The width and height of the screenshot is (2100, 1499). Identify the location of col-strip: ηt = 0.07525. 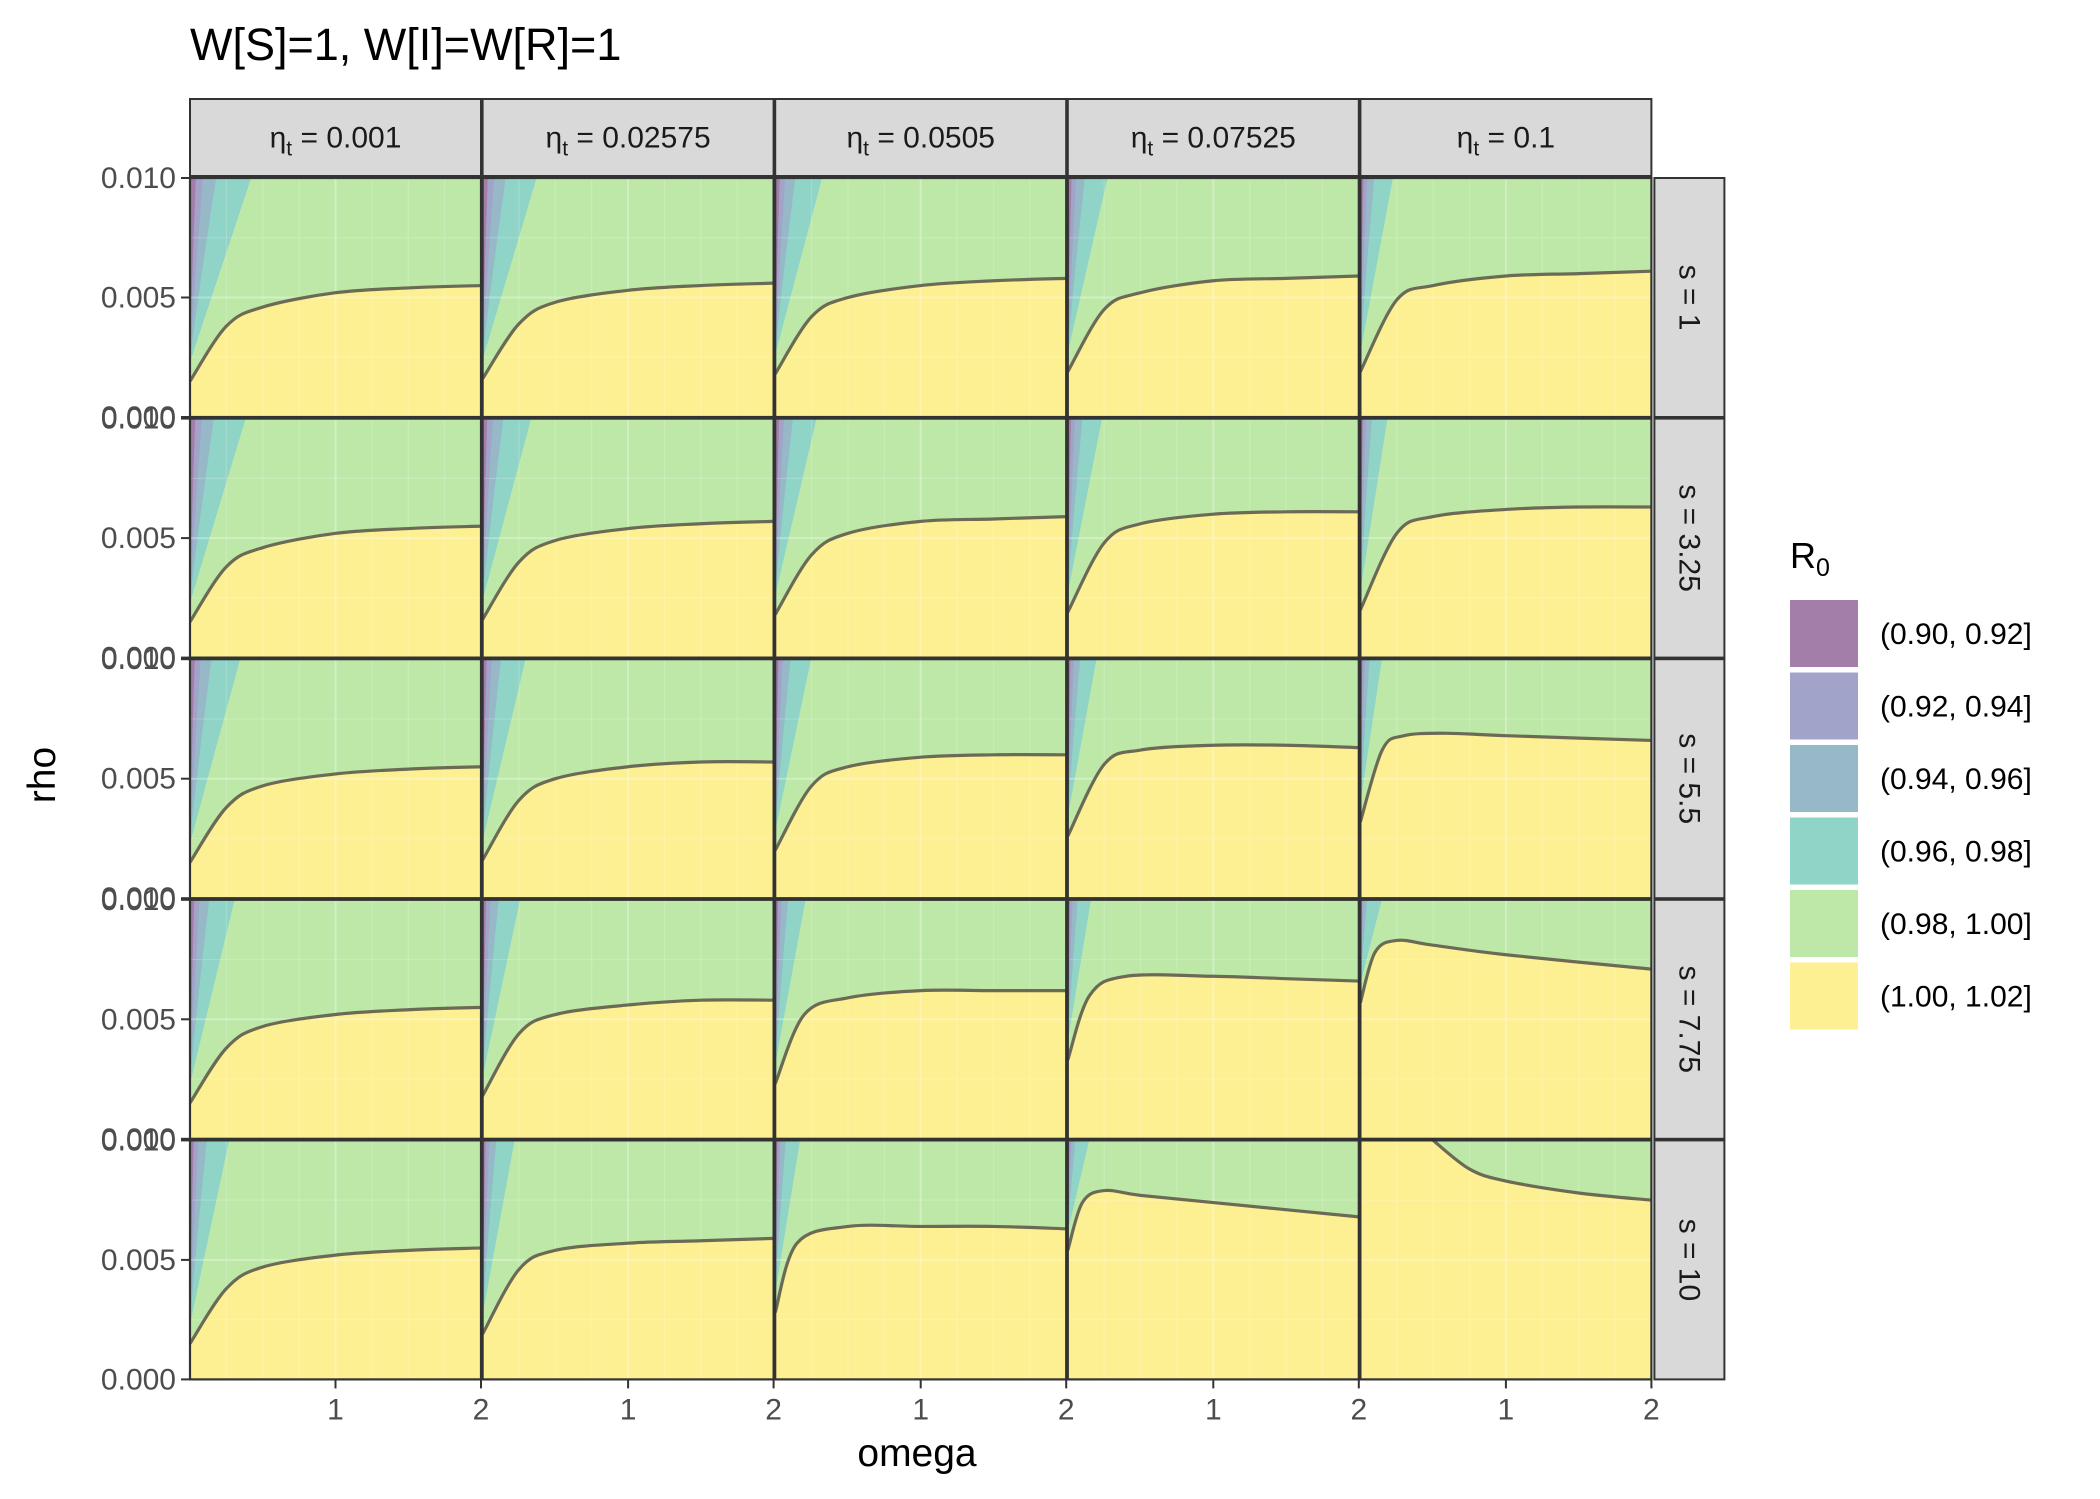
(1213, 137).